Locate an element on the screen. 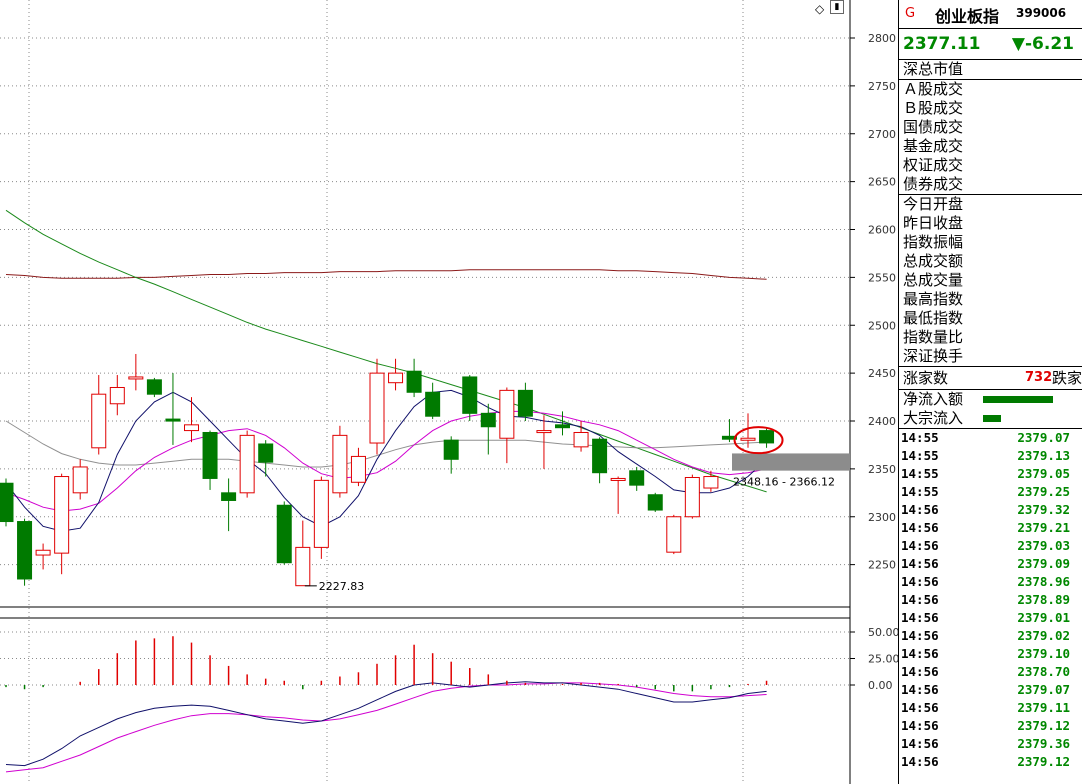 This screenshot has width=1082, height=784. dif-line is located at coordinates (386, 724).